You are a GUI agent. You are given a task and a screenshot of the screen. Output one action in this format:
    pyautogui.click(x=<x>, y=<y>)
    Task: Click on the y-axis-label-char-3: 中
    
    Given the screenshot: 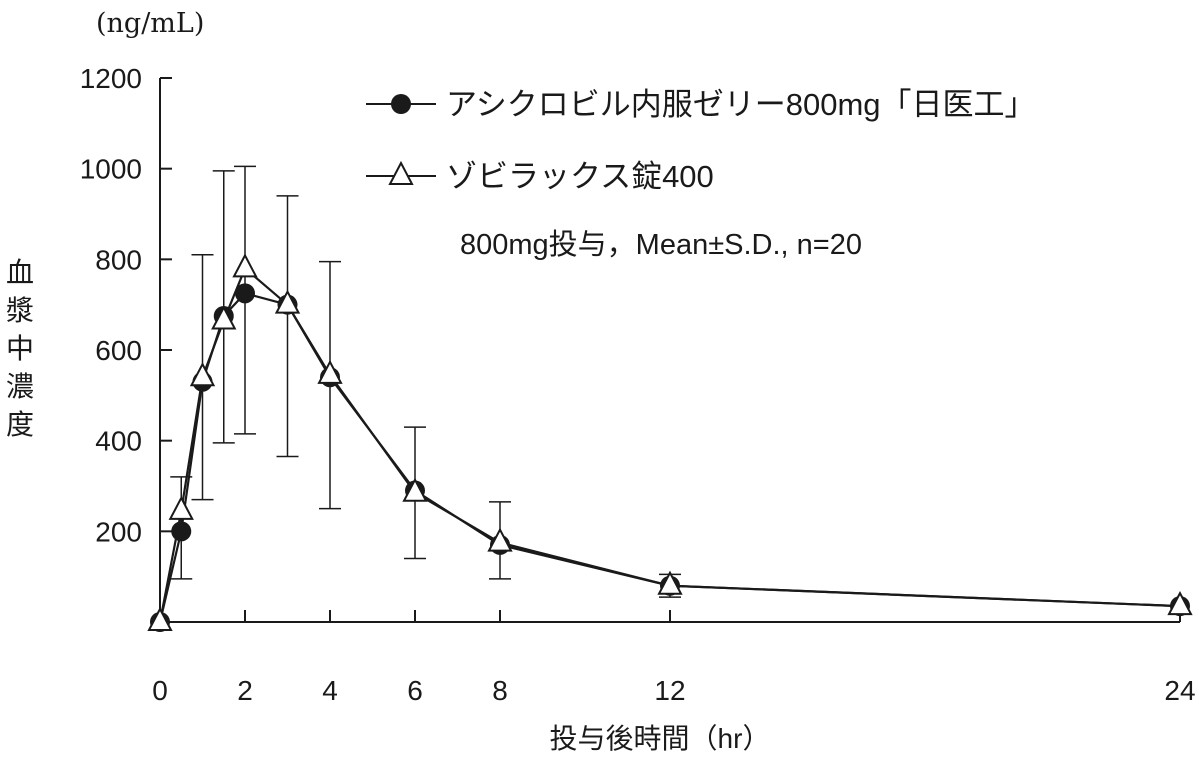 What is the action you would take?
    pyautogui.click(x=20, y=348)
    